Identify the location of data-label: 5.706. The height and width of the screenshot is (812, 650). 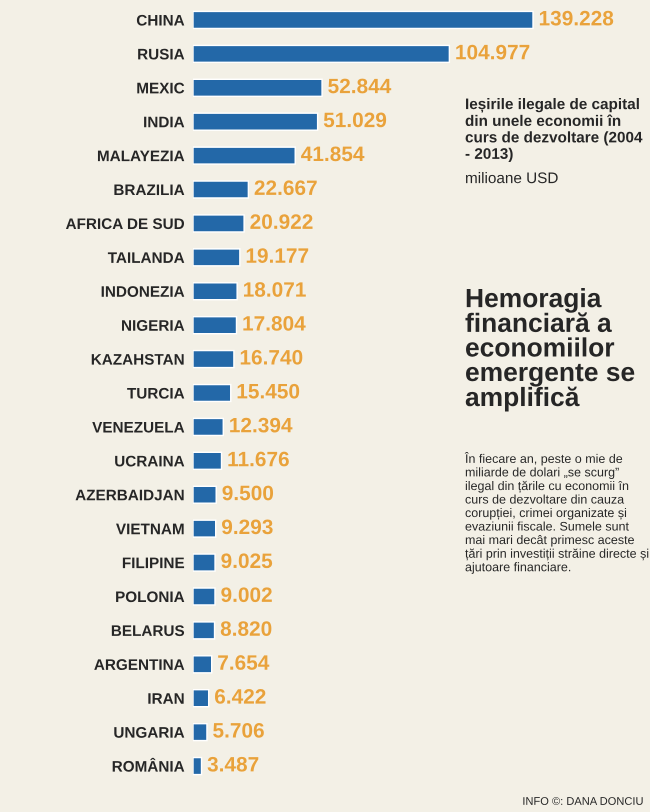
(238, 730).